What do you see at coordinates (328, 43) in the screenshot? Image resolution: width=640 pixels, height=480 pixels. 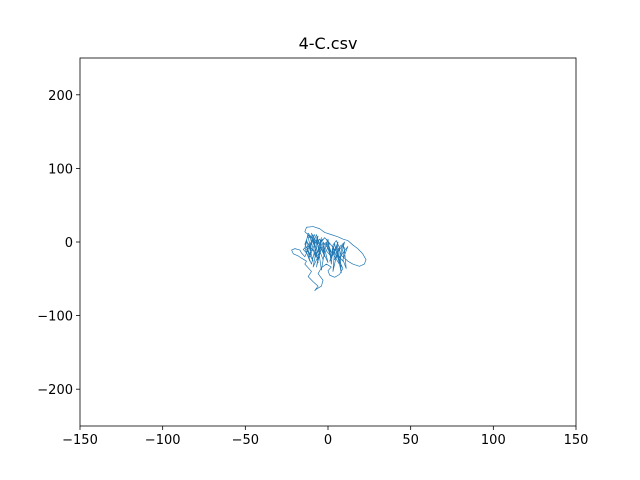 I see `chart-title: 4-C.csv` at bounding box center [328, 43].